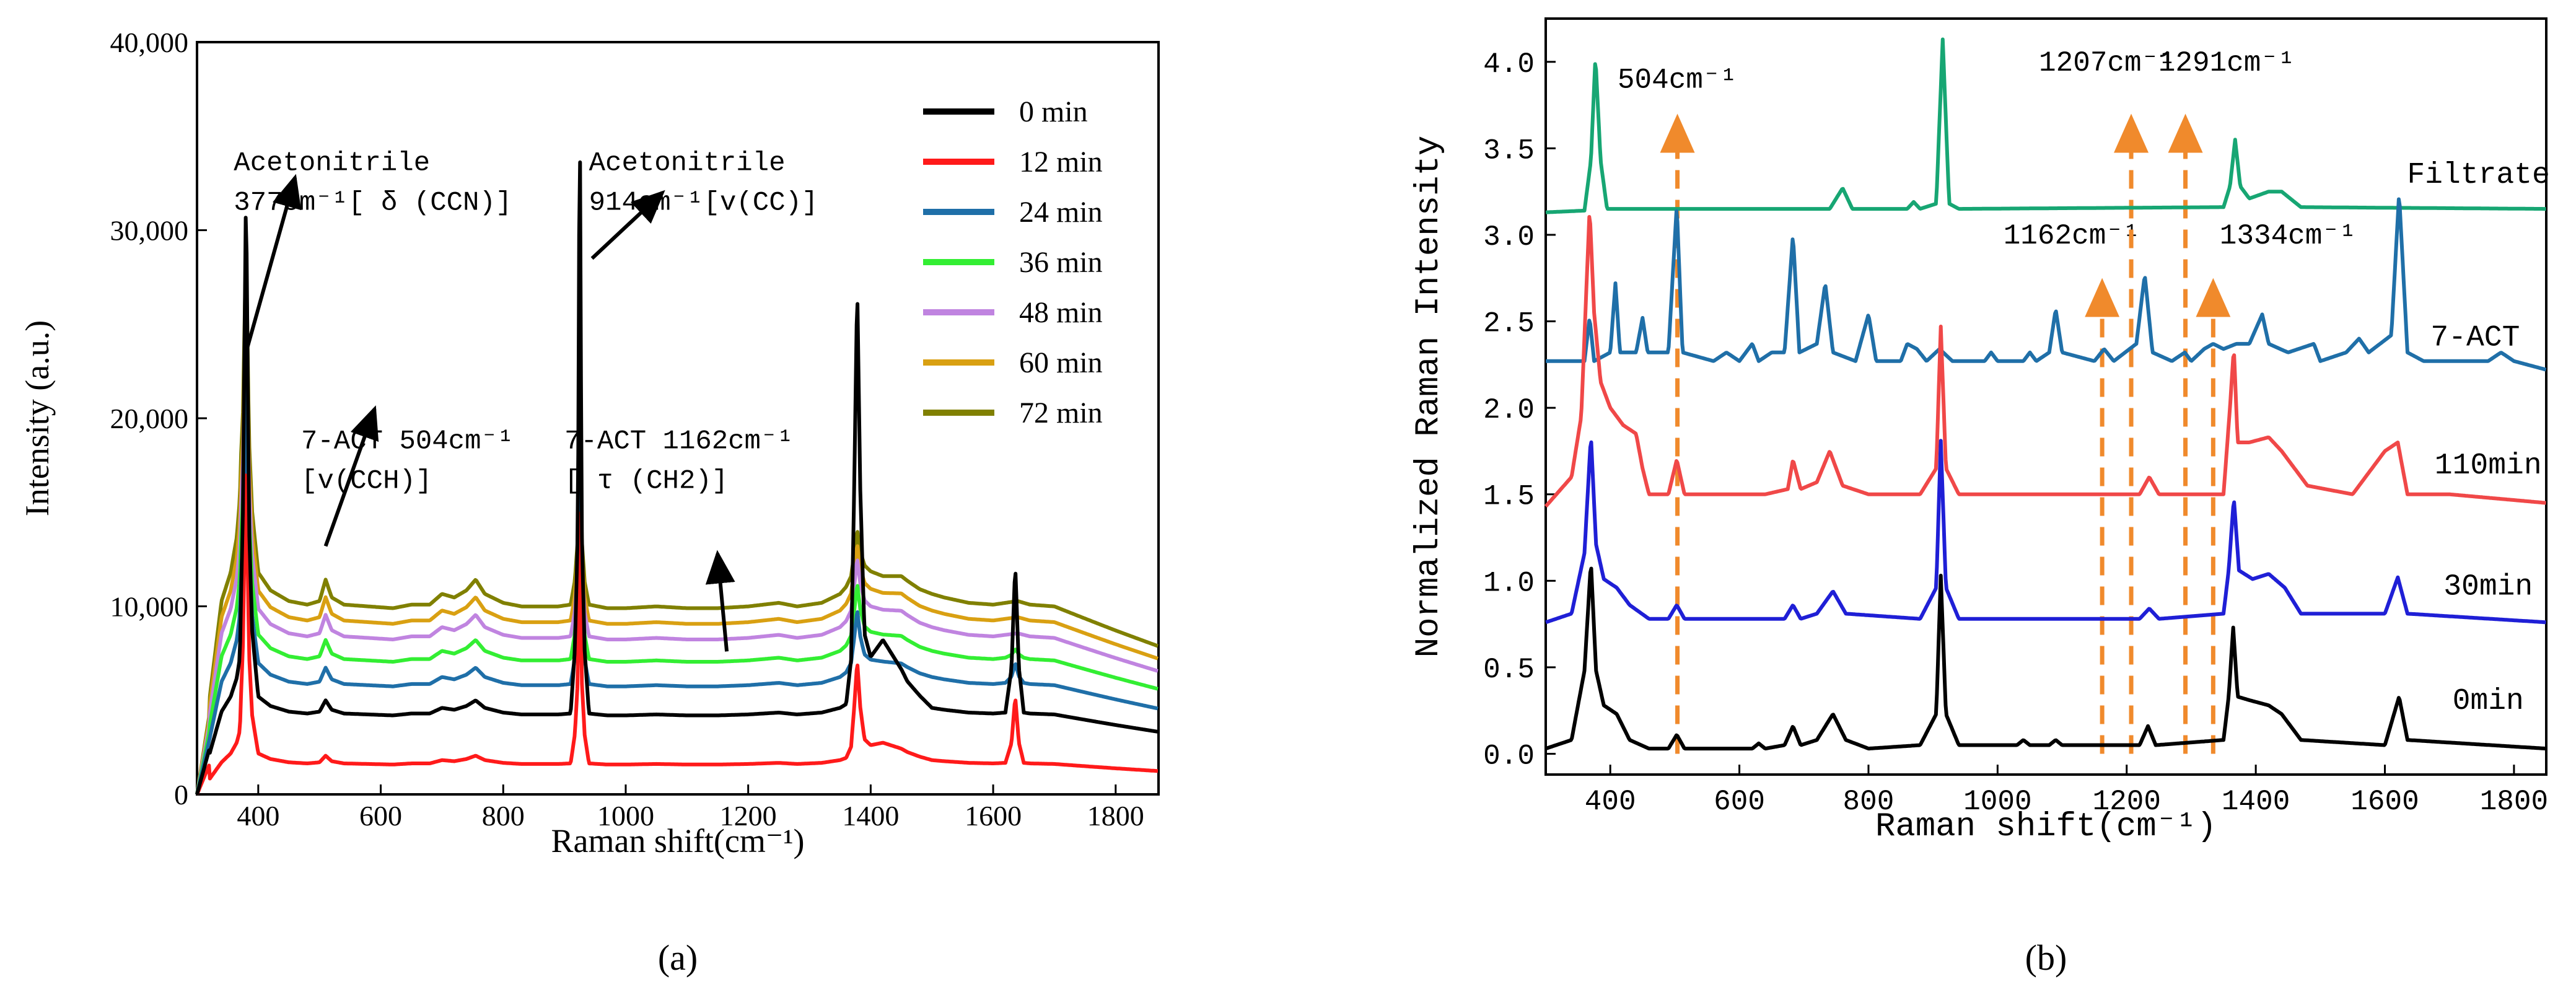  What do you see at coordinates (1509, 756) in the screenshot?
I see `panel-b-ytick-label: 0.0` at bounding box center [1509, 756].